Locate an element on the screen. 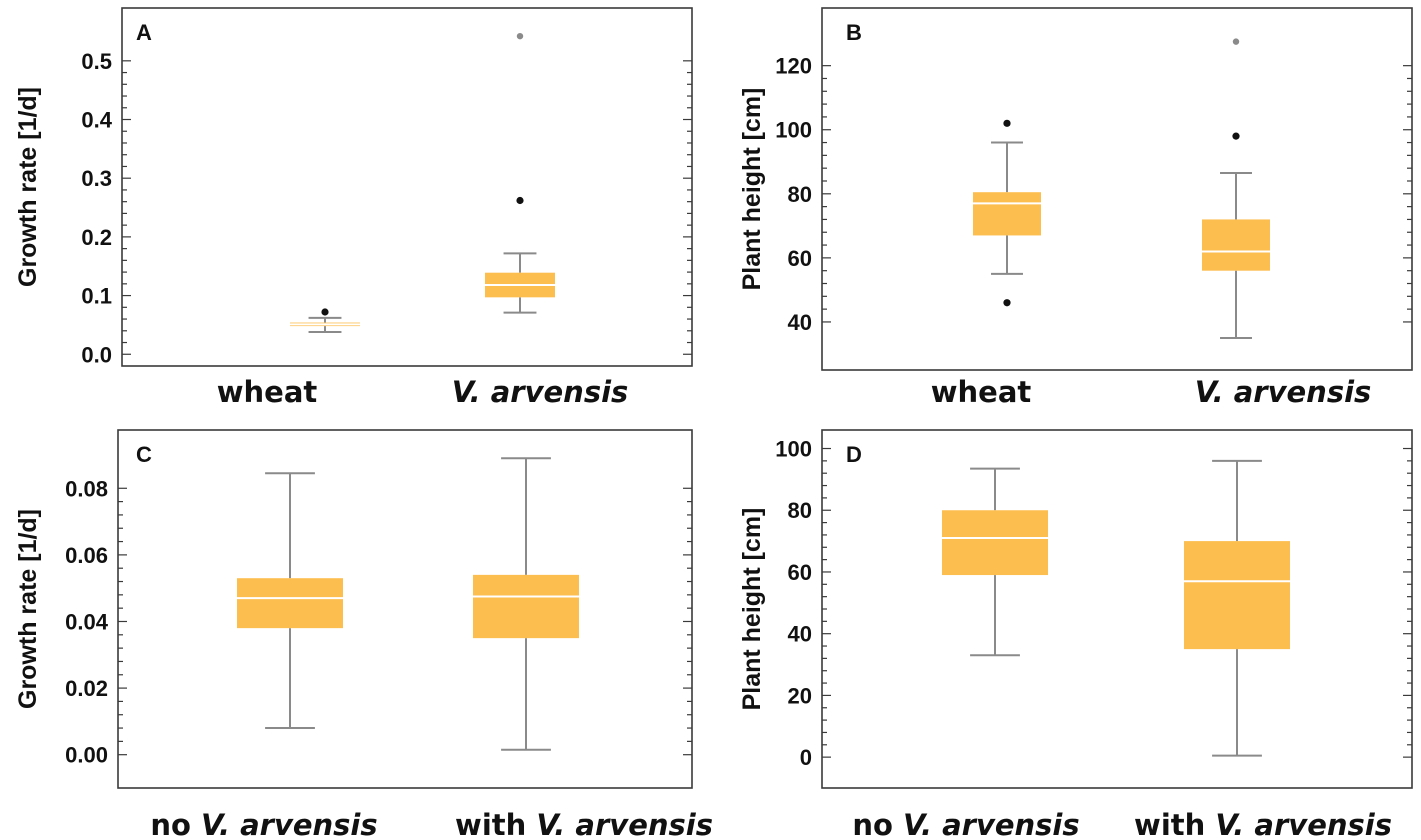  y-tick-label: 0 is located at coordinates (806, 757).